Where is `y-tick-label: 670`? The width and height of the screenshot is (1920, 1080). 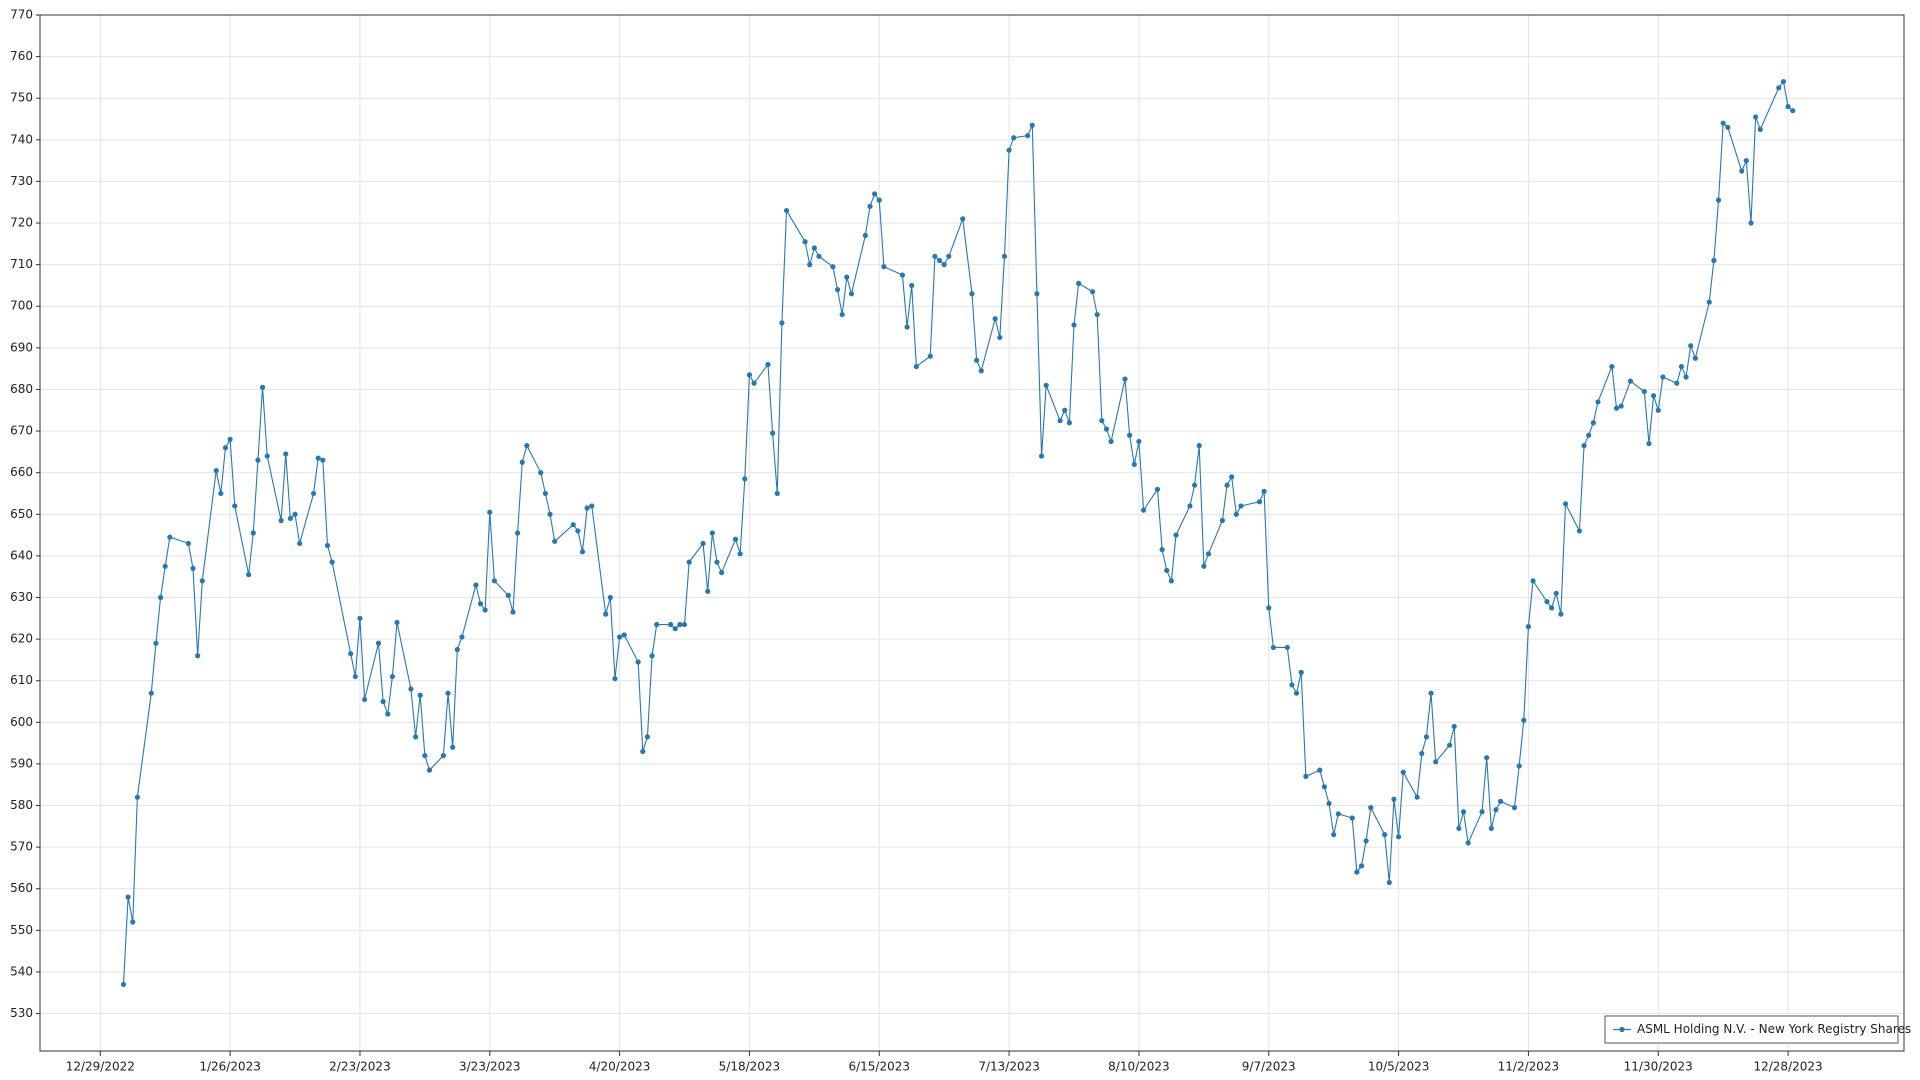 y-tick-label: 670 is located at coordinates (21, 431).